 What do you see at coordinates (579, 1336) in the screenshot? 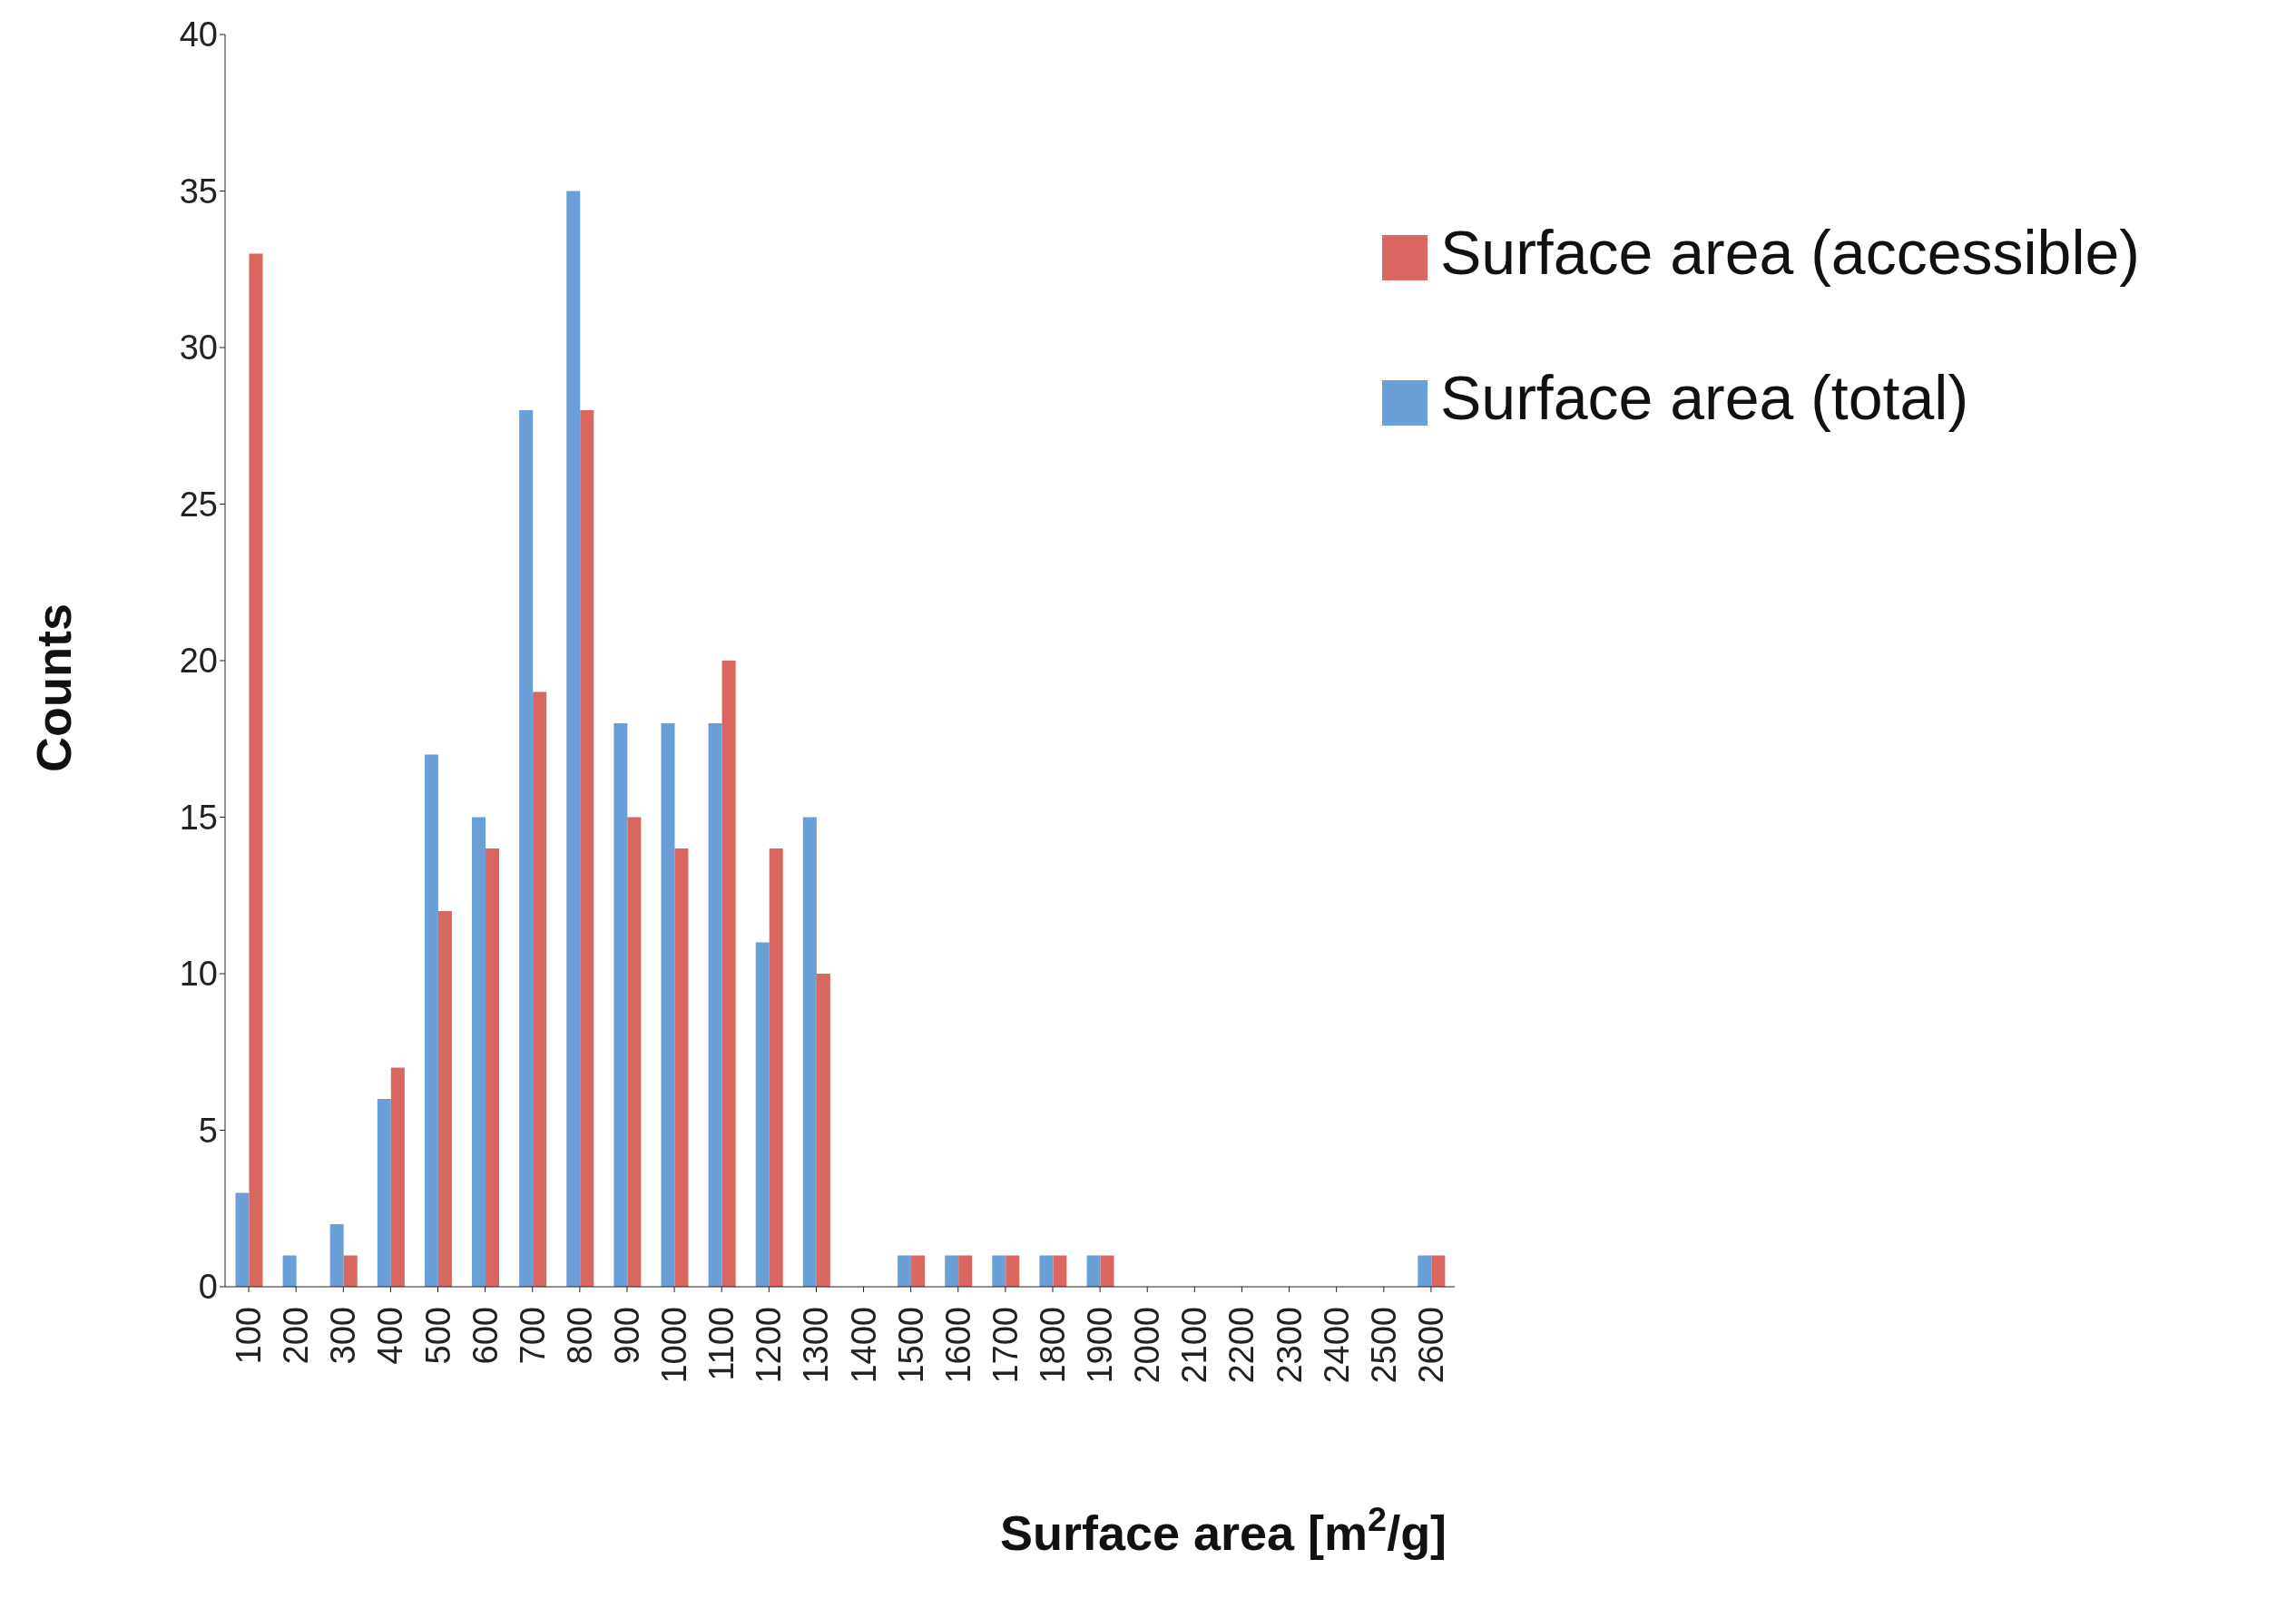
I see `x-tick-label: 800` at bounding box center [579, 1336].